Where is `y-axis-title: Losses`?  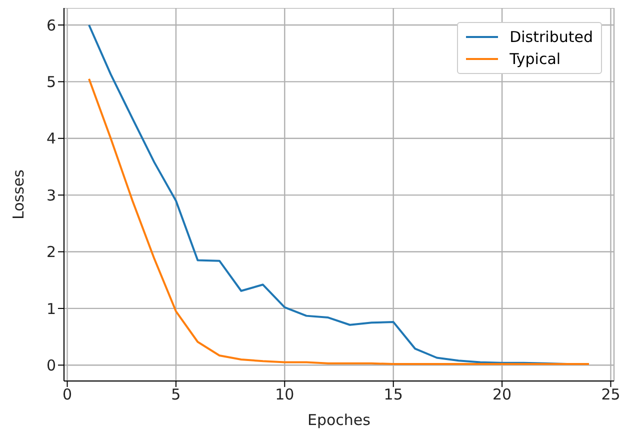
y-axis-title: Losses is located at coordinates (18, 194).